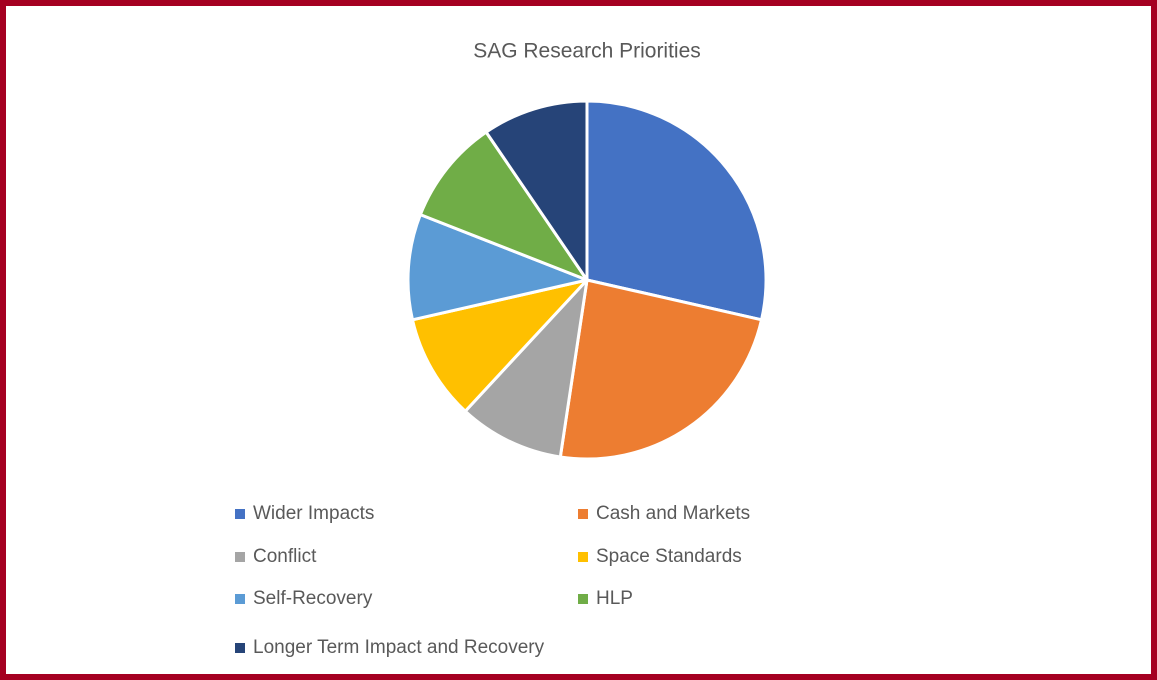  I want to click on legend-label: Wider Impacts, so click(313, 513).